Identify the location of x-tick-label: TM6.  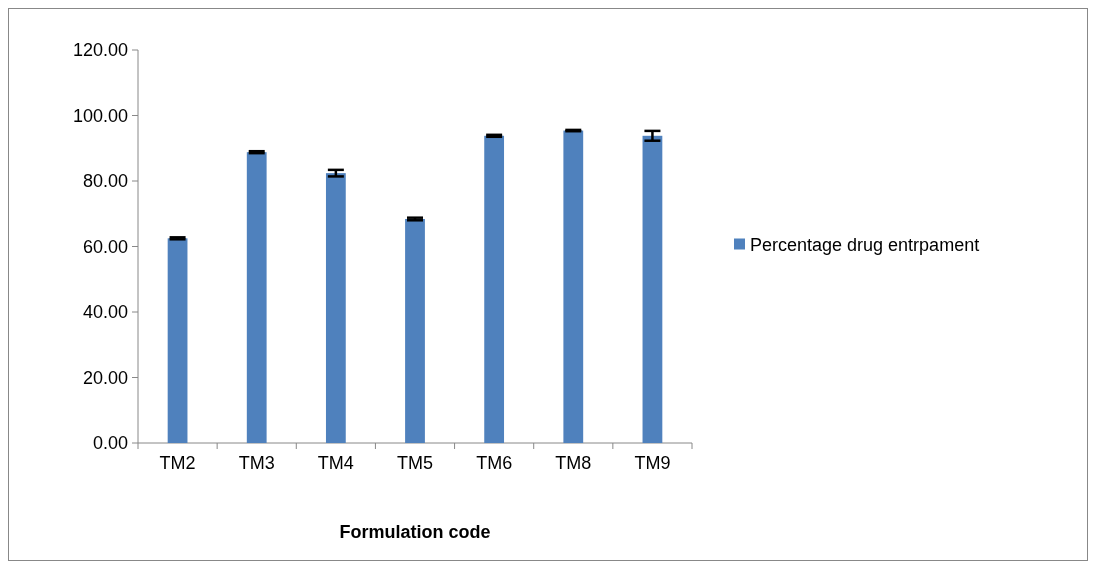
(494, 463).